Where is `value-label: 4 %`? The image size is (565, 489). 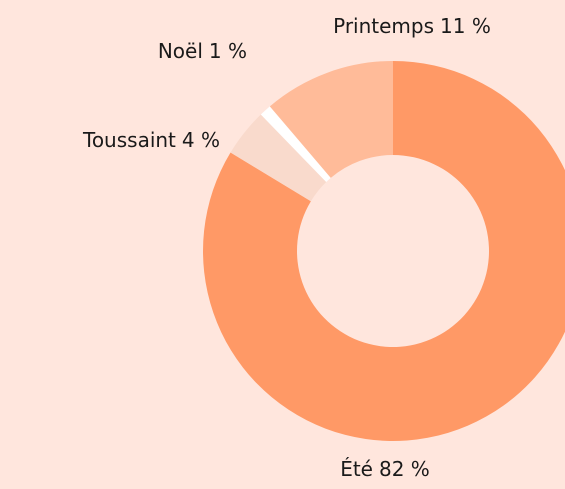
value-label: 4 % is located at coordinates (201, 140).